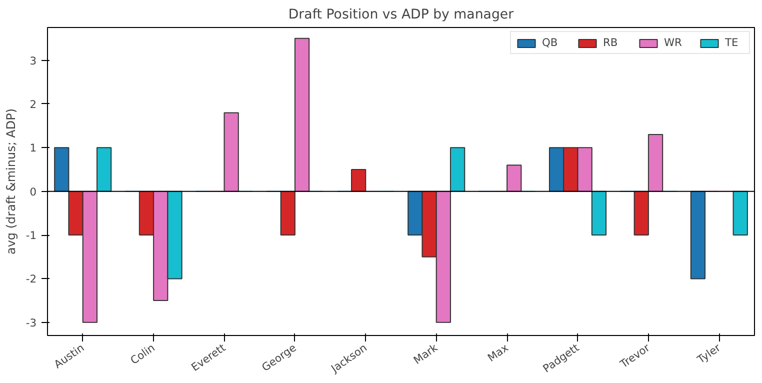 This screenshot has width=762, height=383. What do you see at coordinates (709, 353) in the screenshot?
I see `x-tick-label: Tyler` at bounding box center [709, 353].